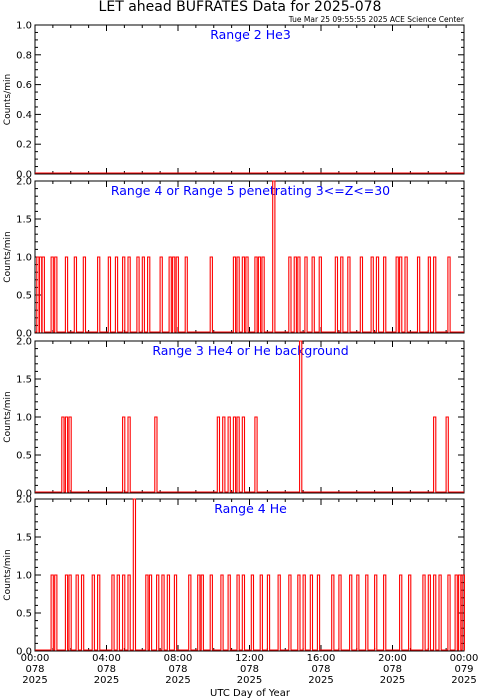 The image size is (479, 700). Describe the element at coordinates (250, 190) in the screenshot. I see `panel-title: Range 4 or Range 5 penetrating 3<=Z<=30` at that location.